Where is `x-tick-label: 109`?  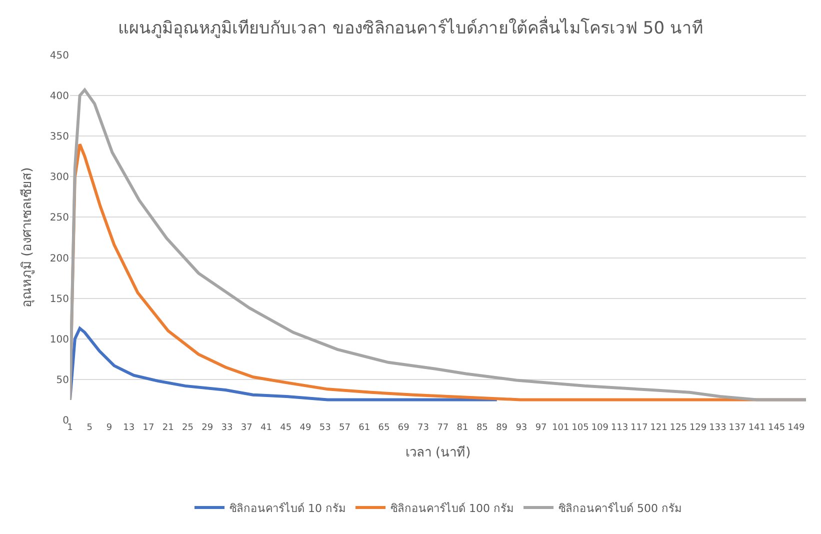
x-tick-label: 109 is located at coordinates (600, 428).